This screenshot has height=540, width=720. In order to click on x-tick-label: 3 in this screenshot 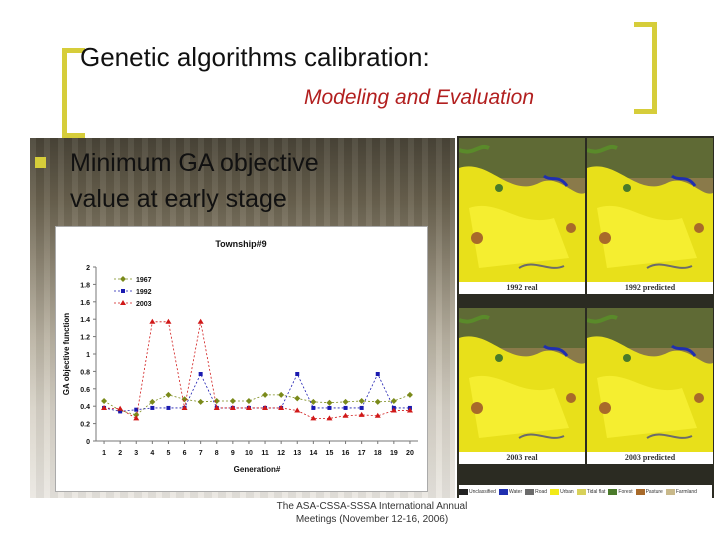, I will do `click(136, 453)`.